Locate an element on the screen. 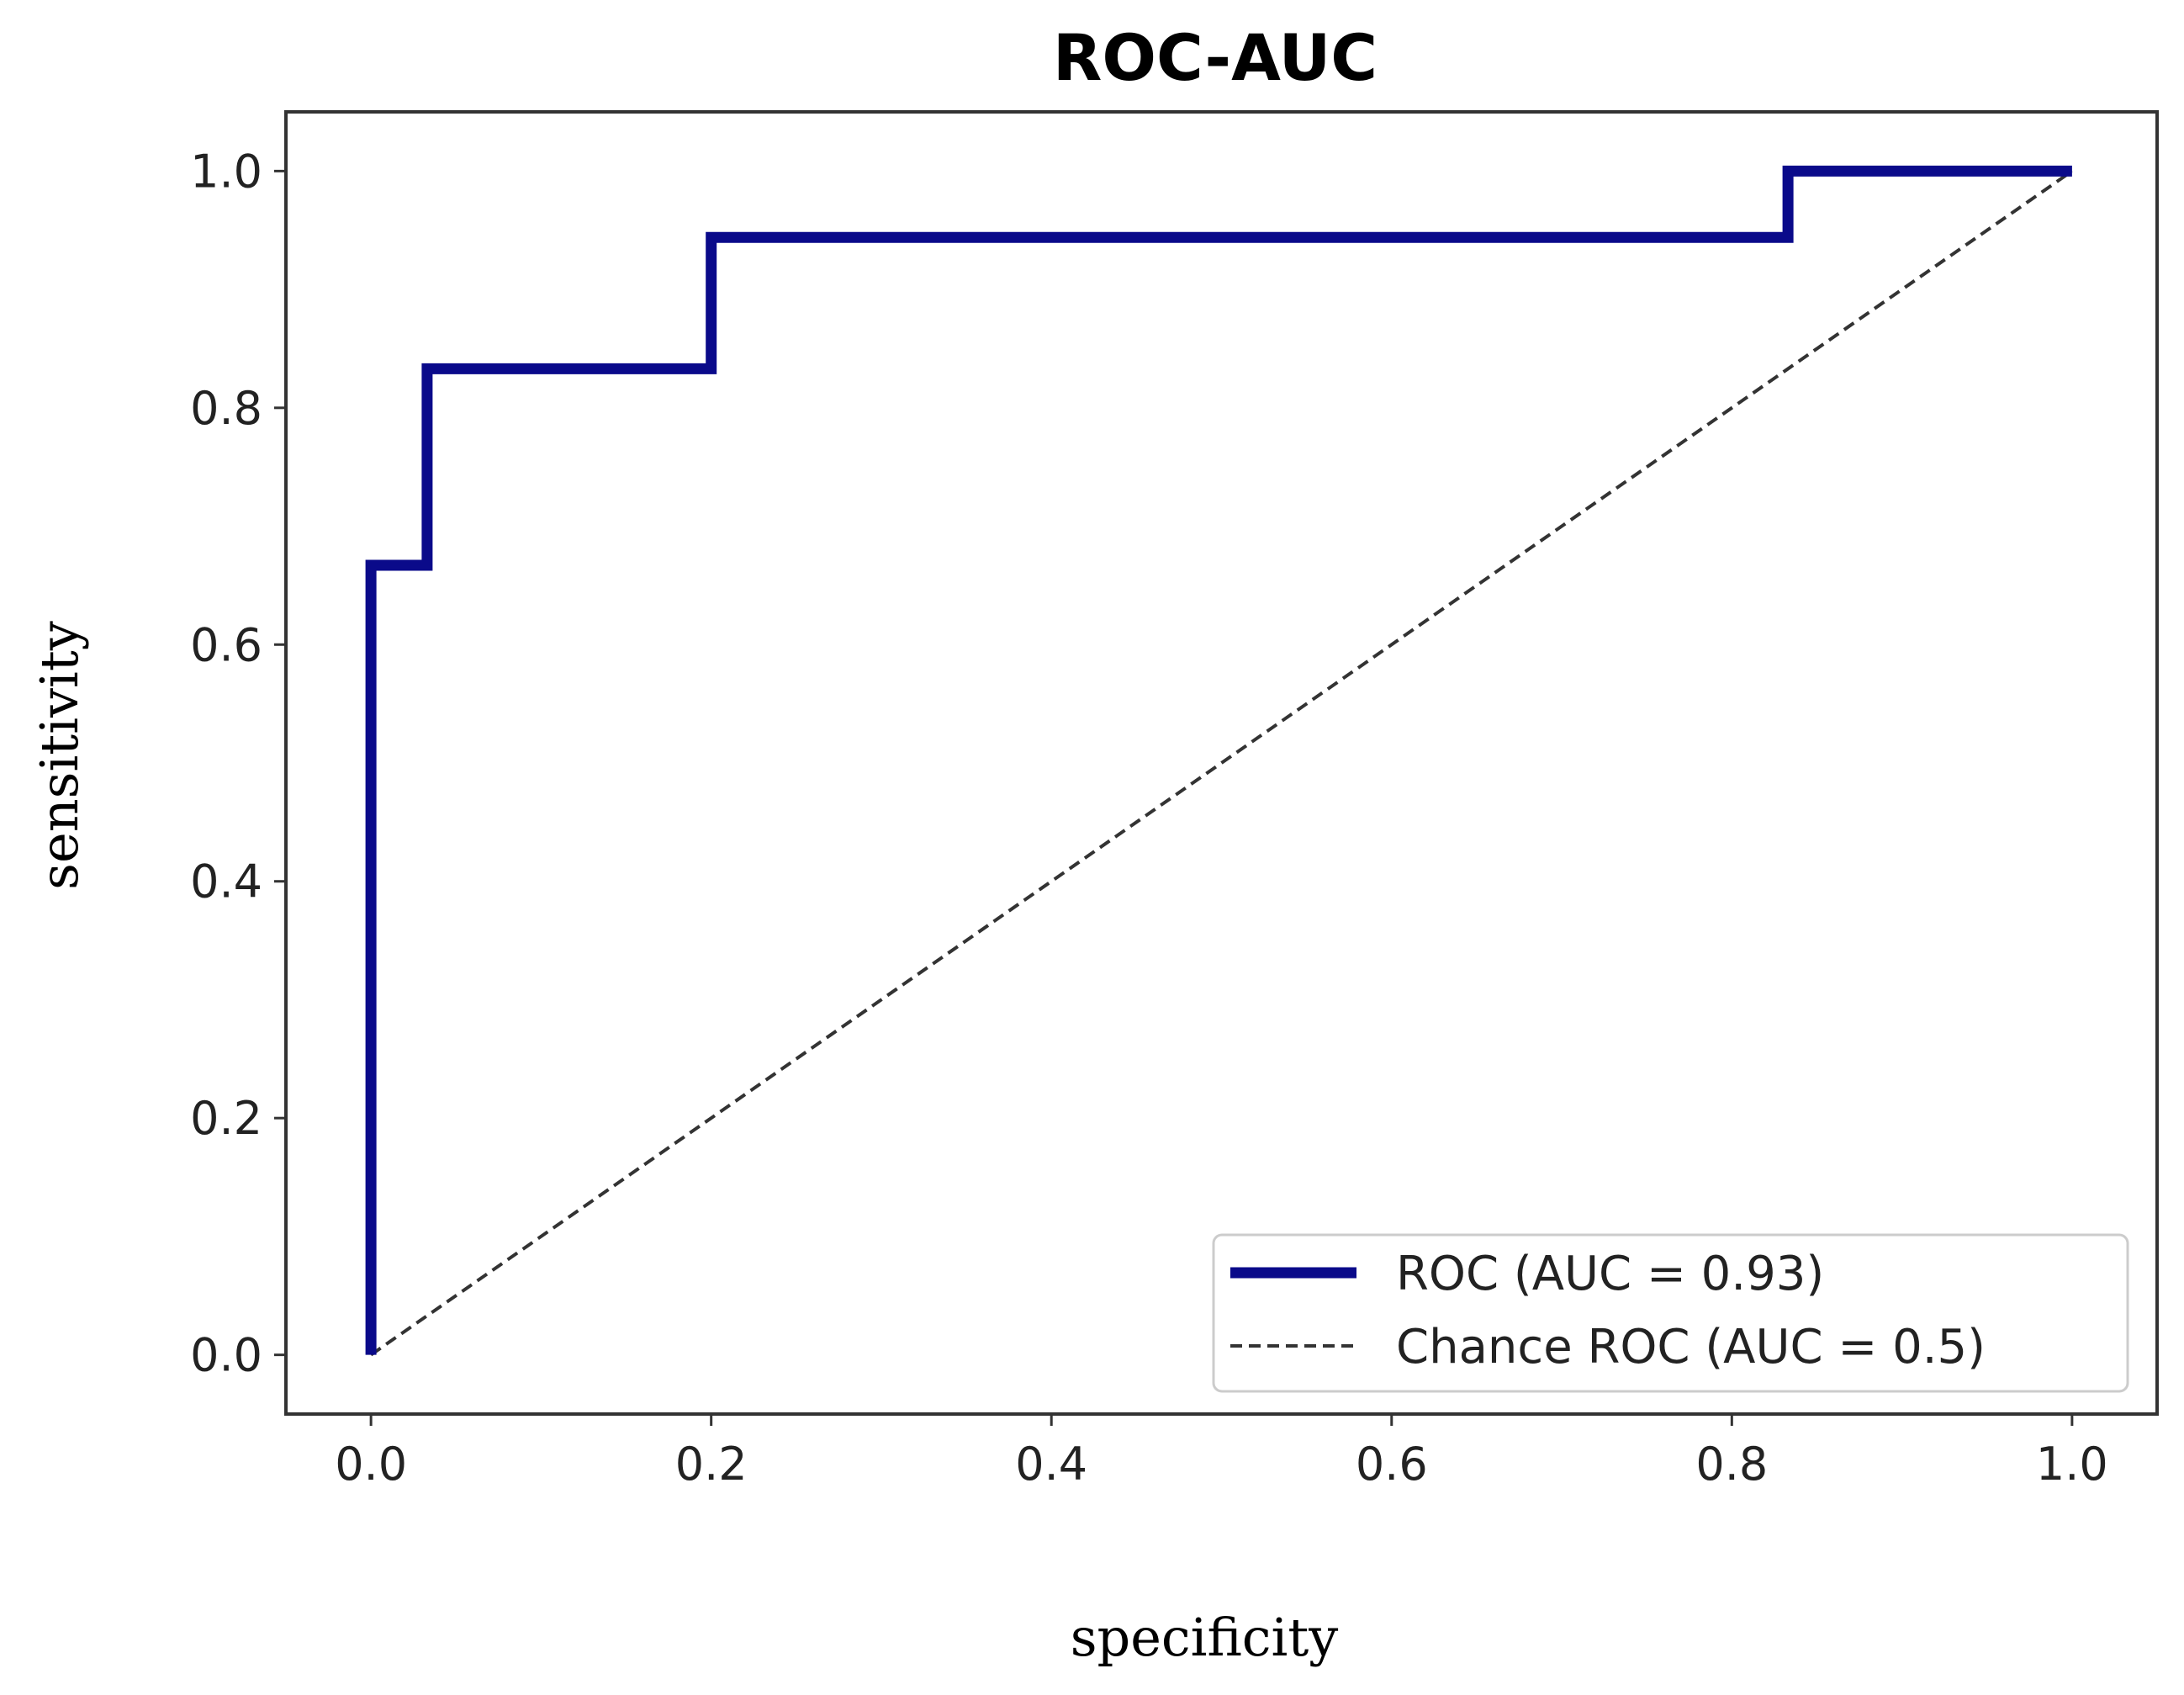 Image resolution: width=2184 pixels, height=1695 pixels. y-axis-label: sensitivity is located at coordinates (60, 755).